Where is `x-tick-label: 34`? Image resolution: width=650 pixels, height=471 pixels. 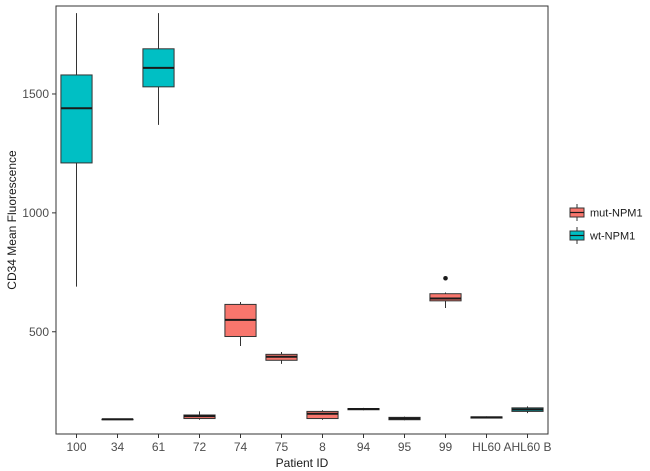
x-tick-label: 34 is located at coordinates (118, 447).